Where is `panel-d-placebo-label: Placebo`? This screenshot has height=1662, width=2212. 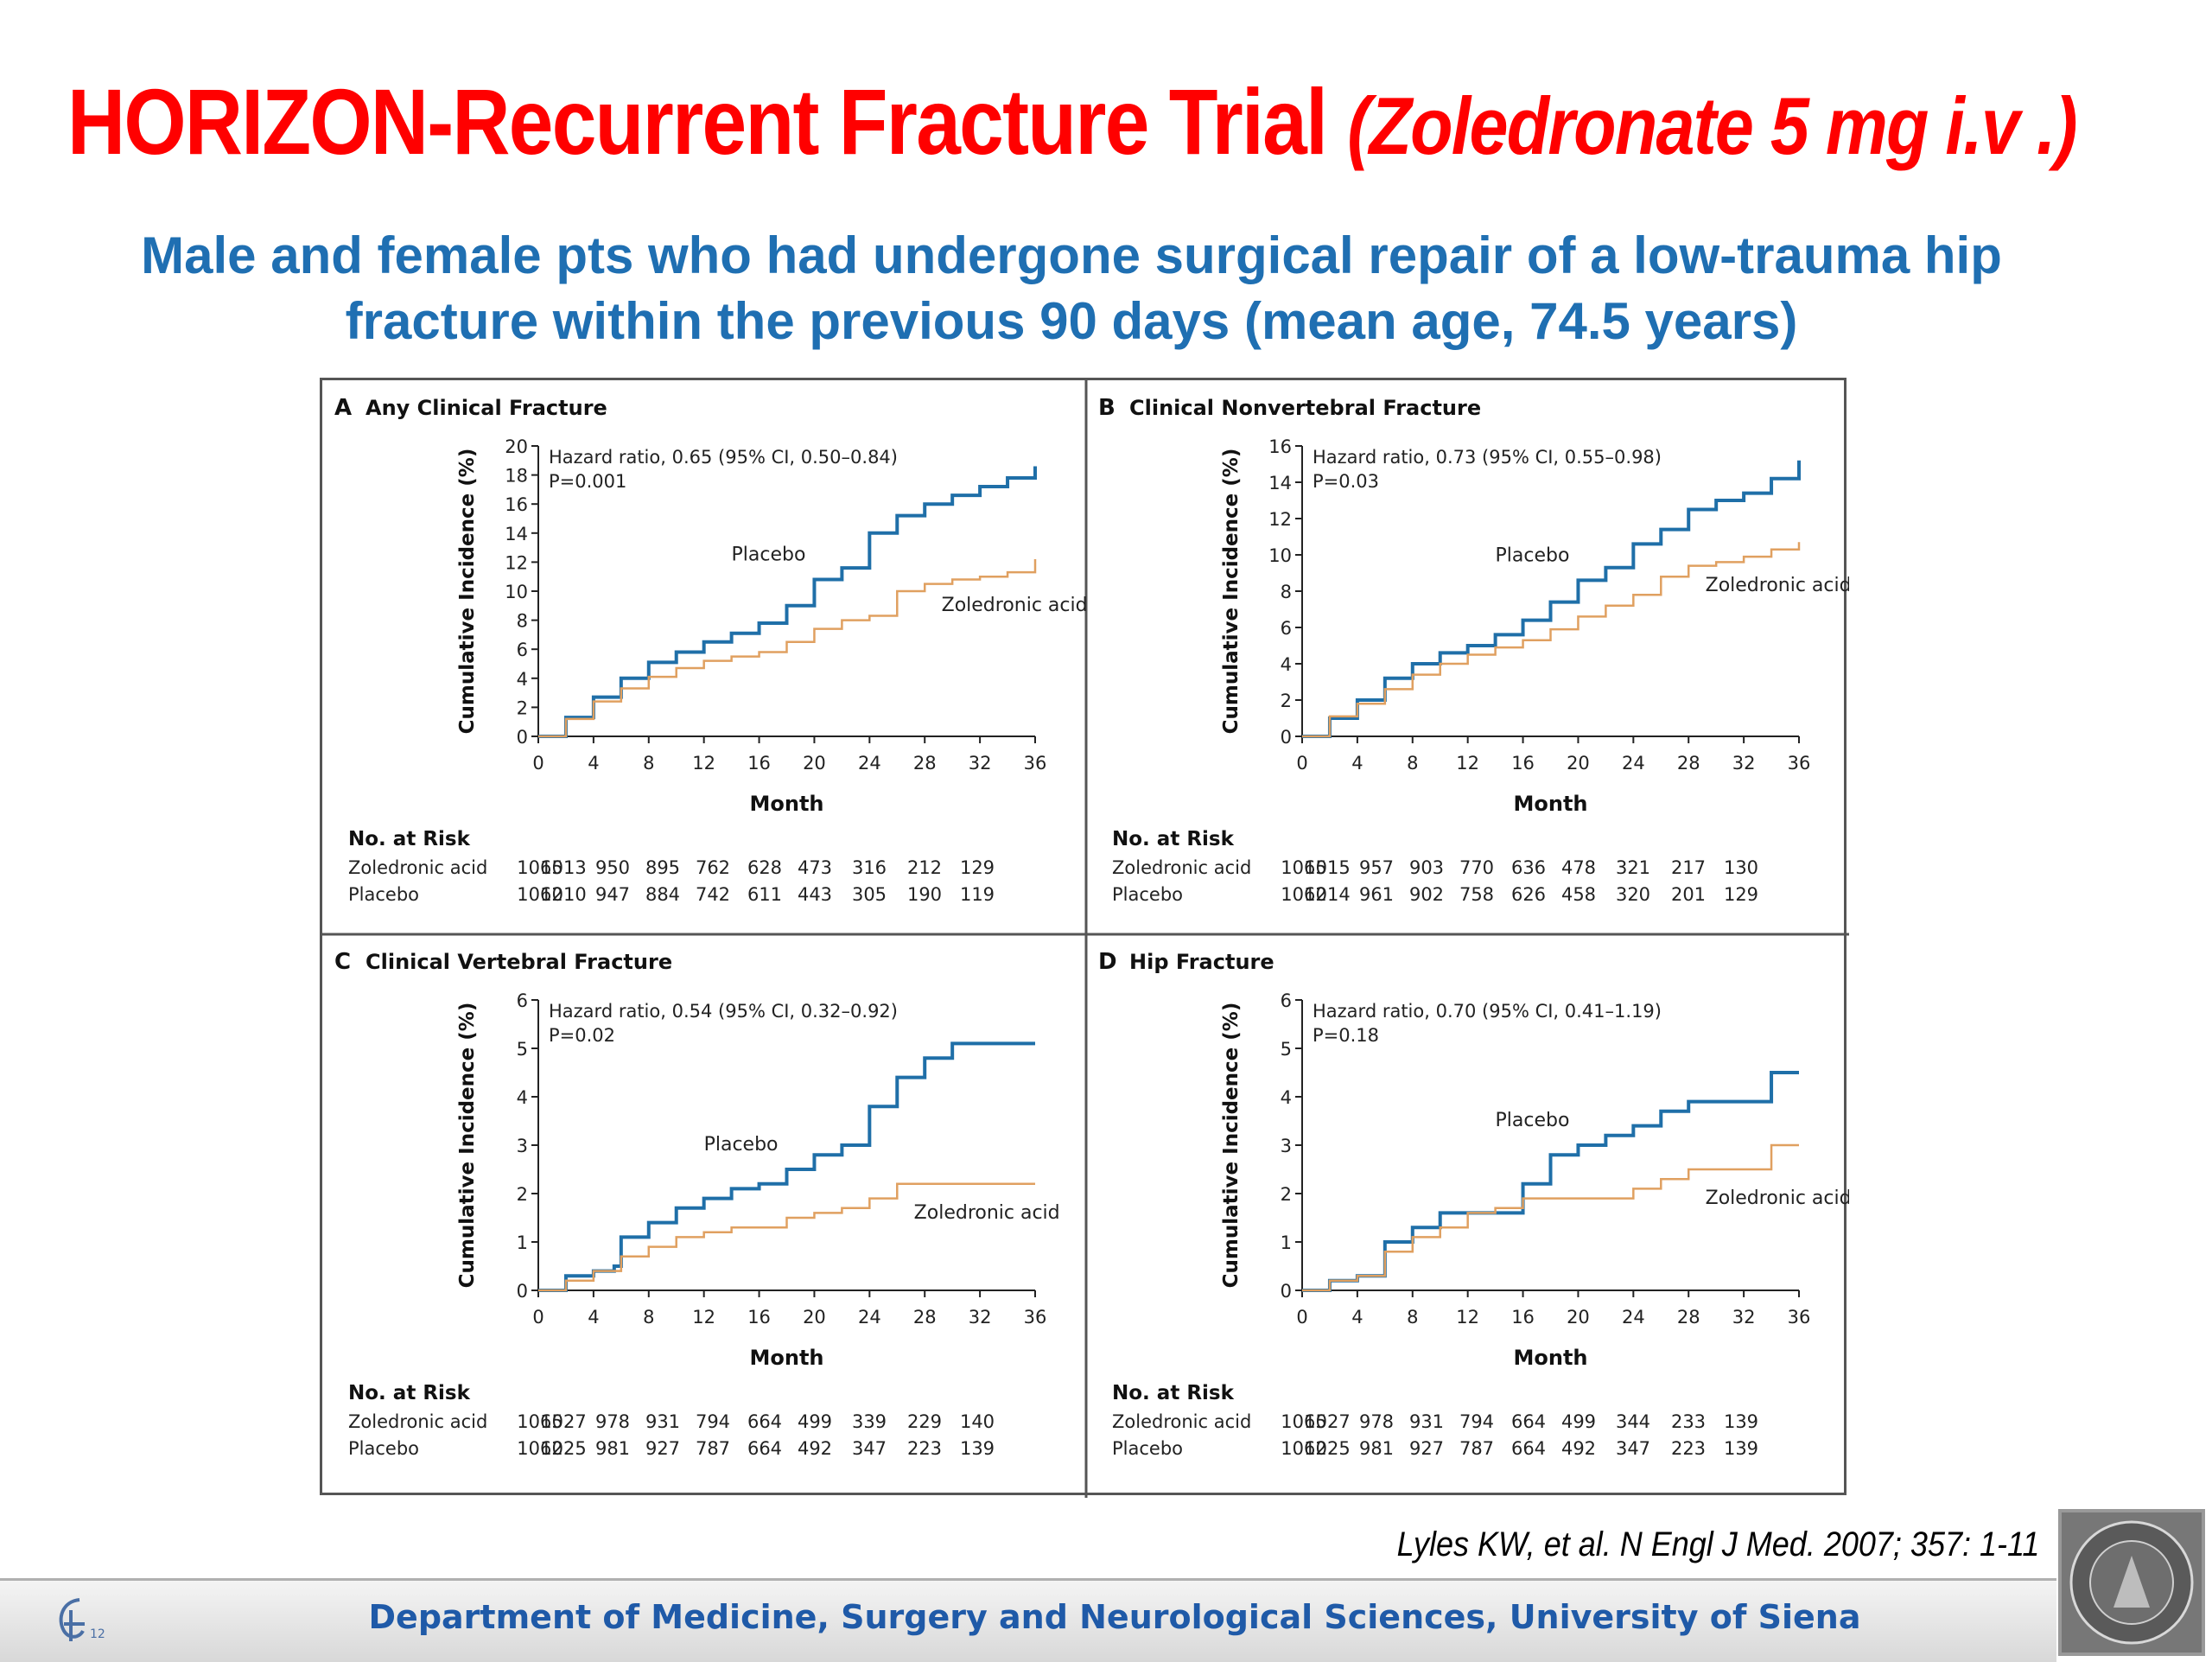
panel-d-placebo-label: Placebo is located at coordinates (1533, 1120).